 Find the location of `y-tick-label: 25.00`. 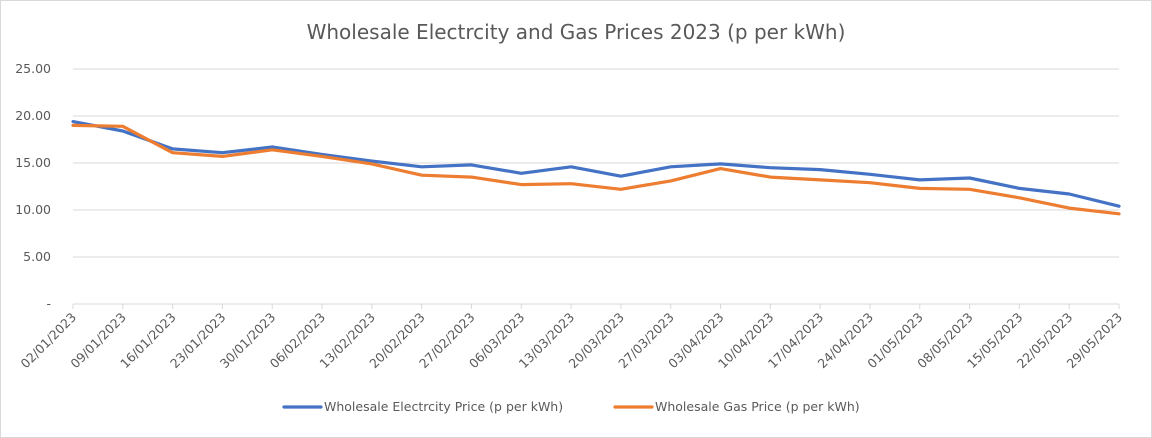

y-tick-label: 25.00 is located at coordinates (33, 68).